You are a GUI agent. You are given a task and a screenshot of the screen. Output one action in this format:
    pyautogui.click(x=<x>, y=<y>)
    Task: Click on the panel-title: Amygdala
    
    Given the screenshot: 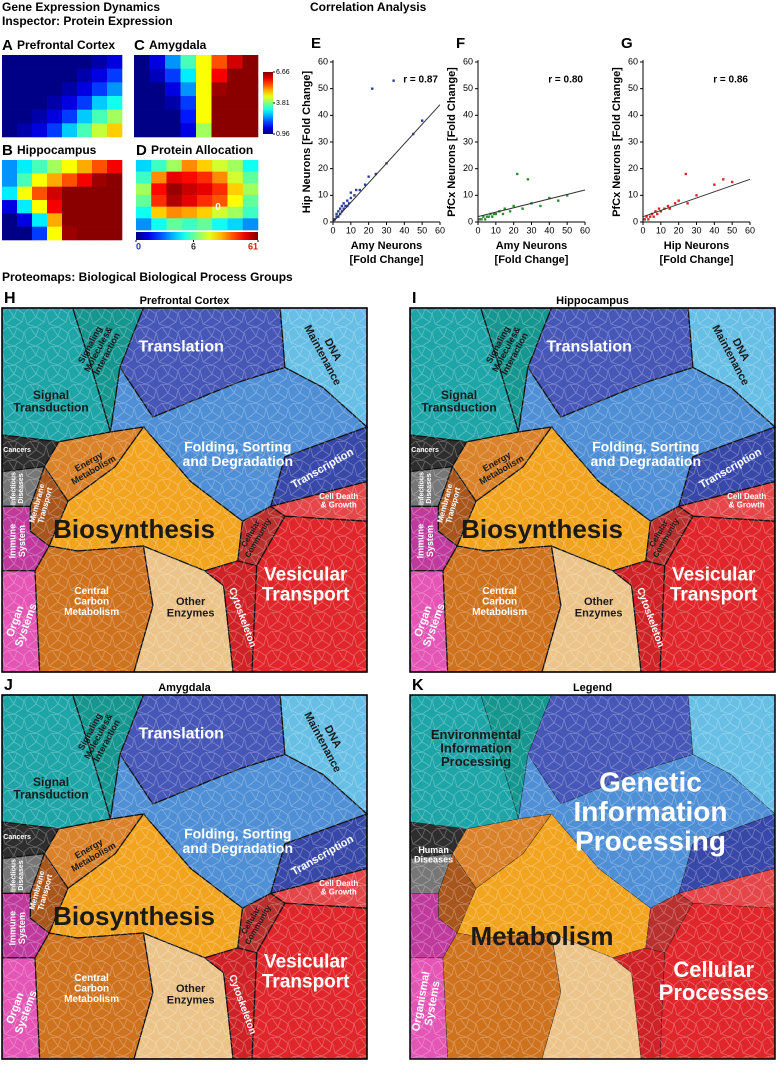 What is the action you would take?
    pyautogui.click(x=178, y=45)
    